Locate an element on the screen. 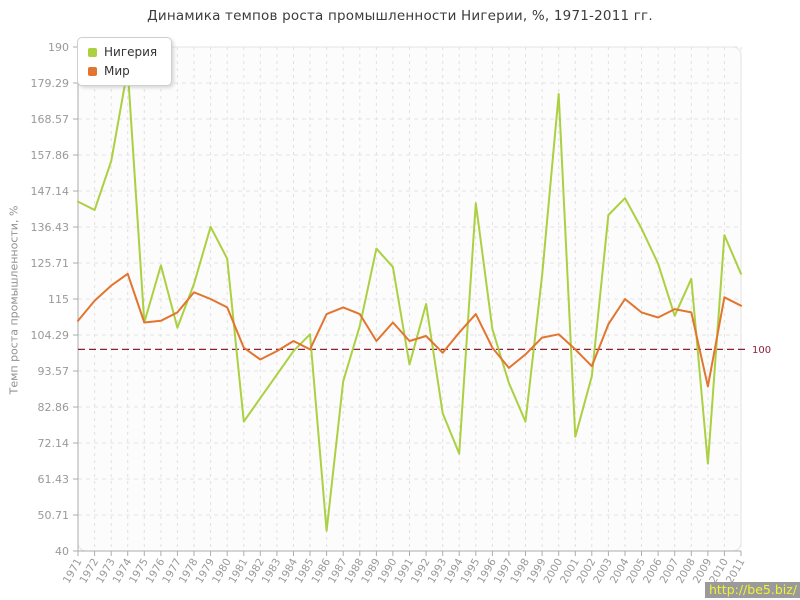 Image resolution: width=800 pixels, height=600 pixels. svg-text: 157.86 is located at coordinates (50, 155).